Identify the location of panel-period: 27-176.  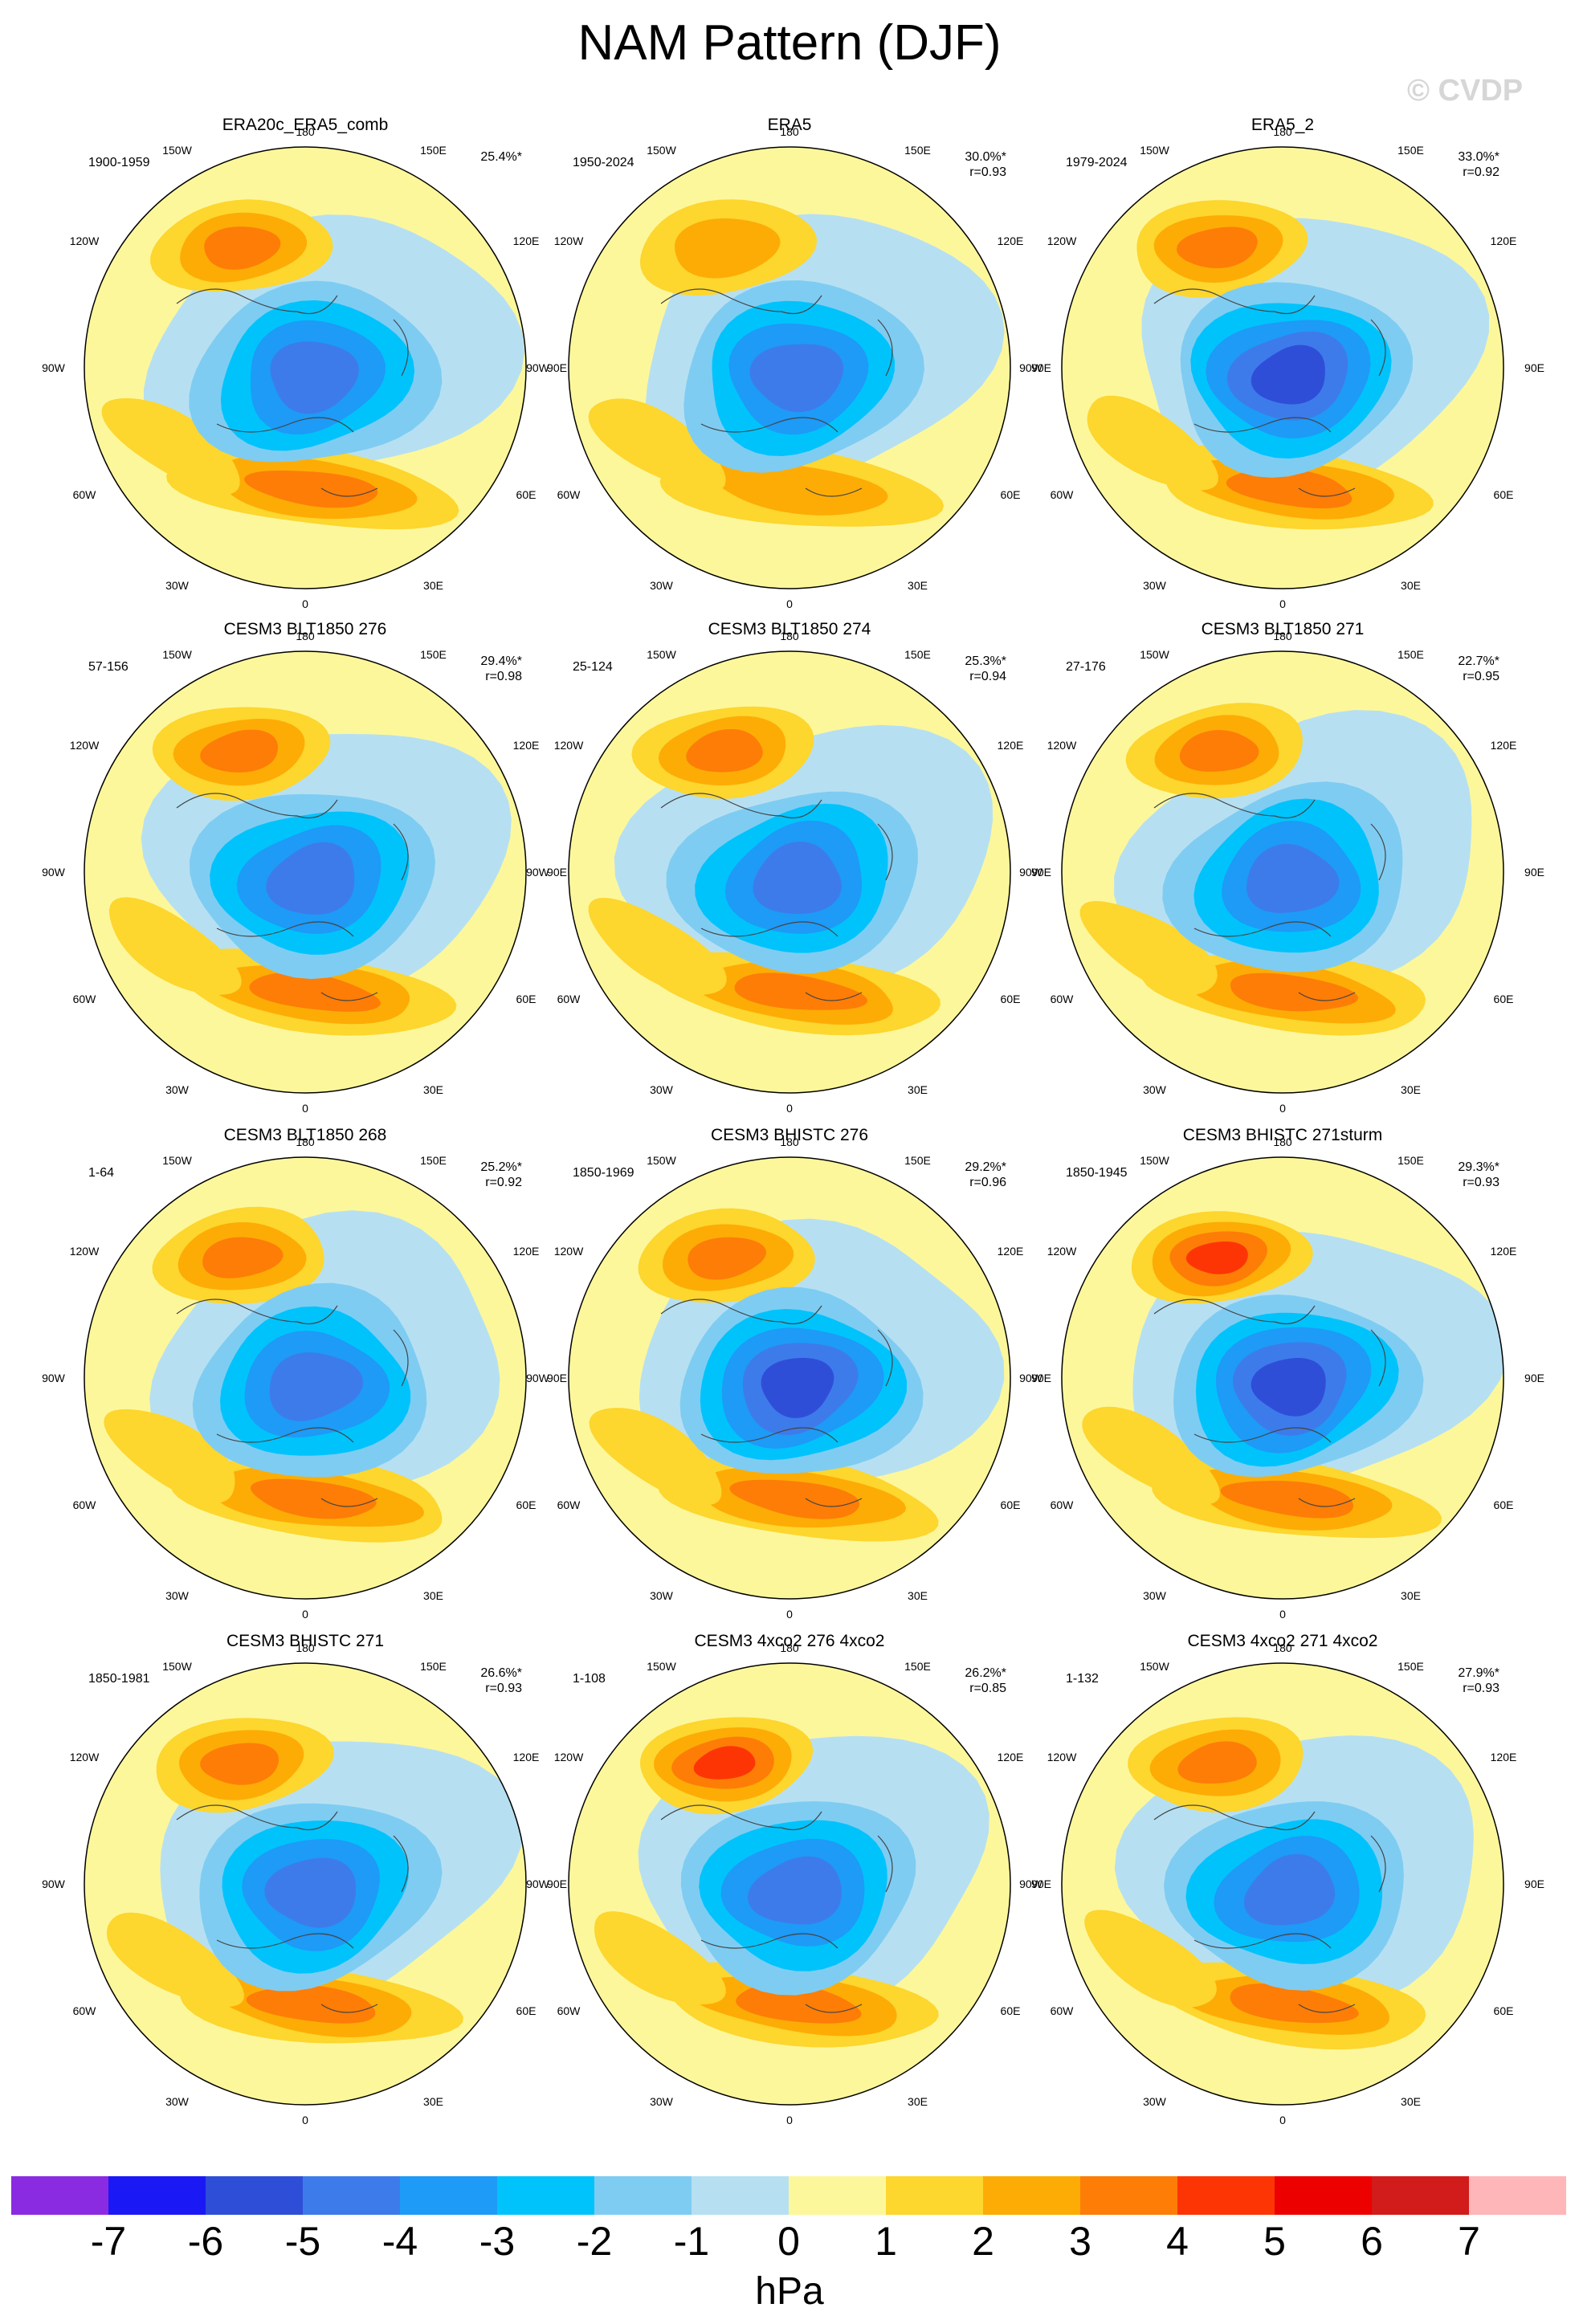
(1086, 667).